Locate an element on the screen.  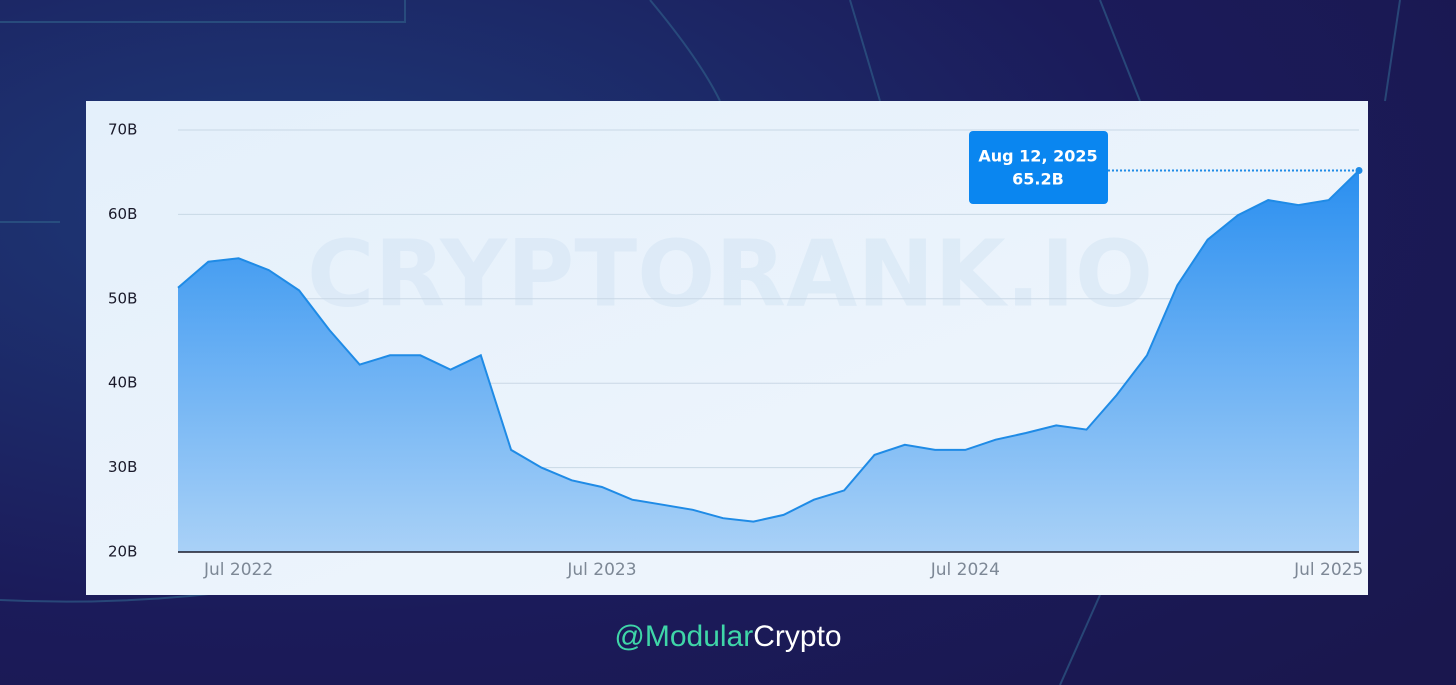
x-tick-label: Jul 2023 is located at coordinates (601, 570).